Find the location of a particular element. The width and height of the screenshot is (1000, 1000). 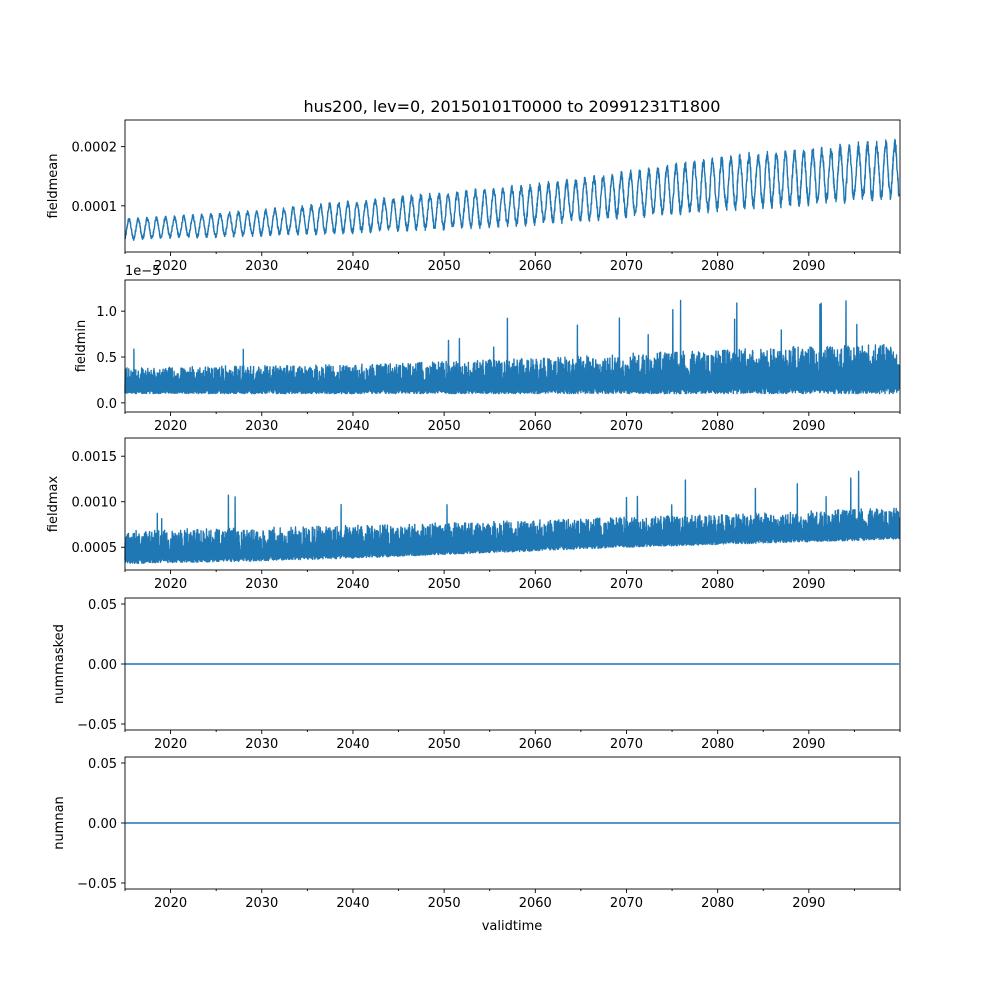

y-tick-label: 0.0 is located at coordinates (106, 404).